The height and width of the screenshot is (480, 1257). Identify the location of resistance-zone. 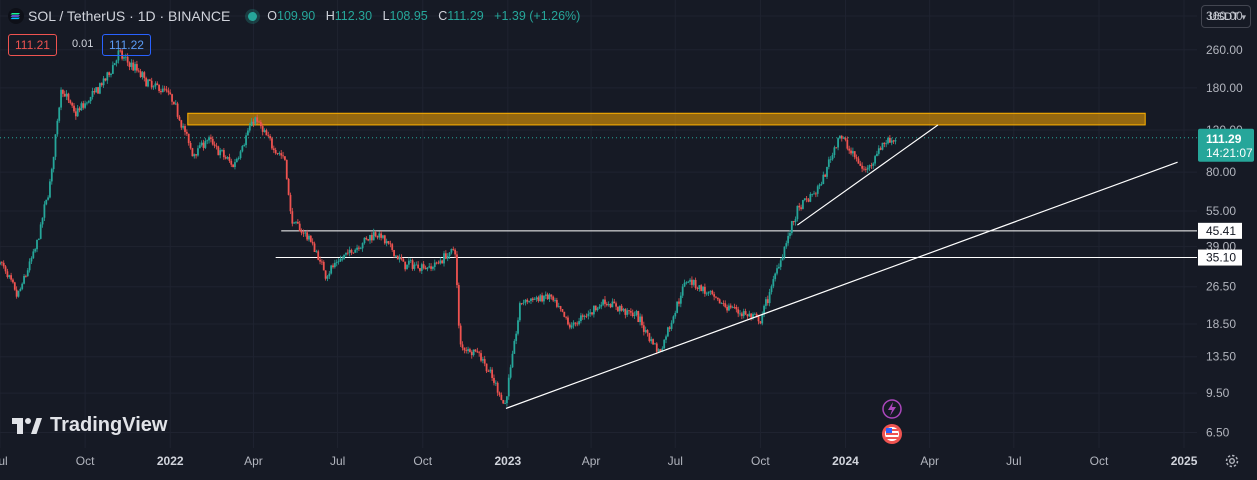
(666, 119).